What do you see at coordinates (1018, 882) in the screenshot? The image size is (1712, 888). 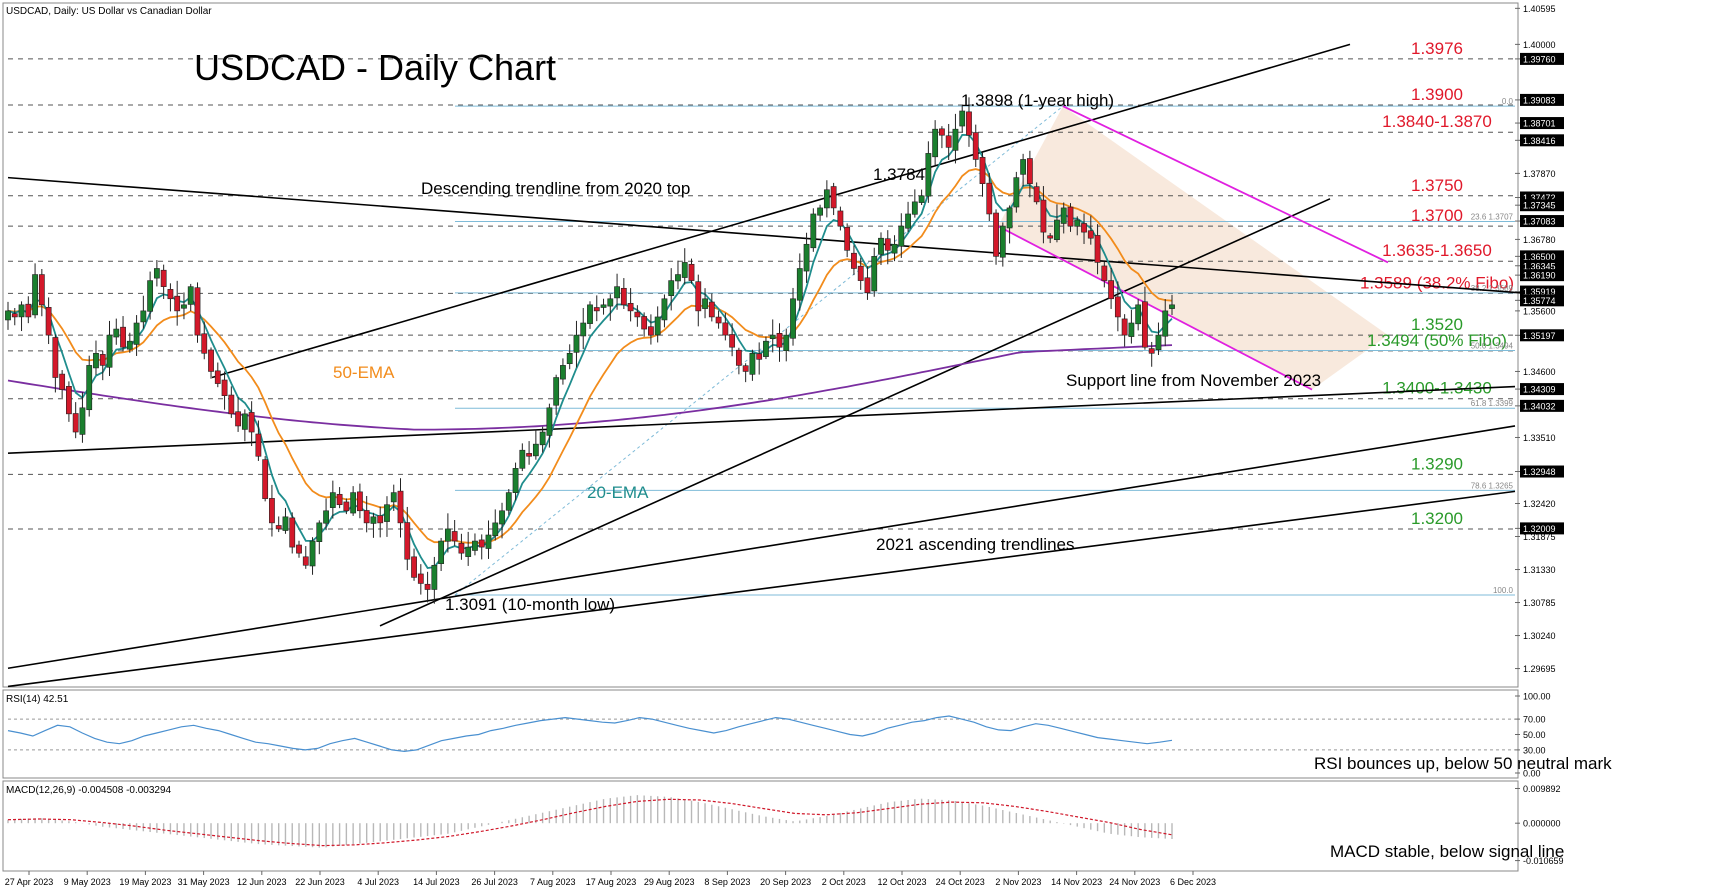 I see `x-tick-label: 2 Nov 2023` at bounding box center [1018, 882].